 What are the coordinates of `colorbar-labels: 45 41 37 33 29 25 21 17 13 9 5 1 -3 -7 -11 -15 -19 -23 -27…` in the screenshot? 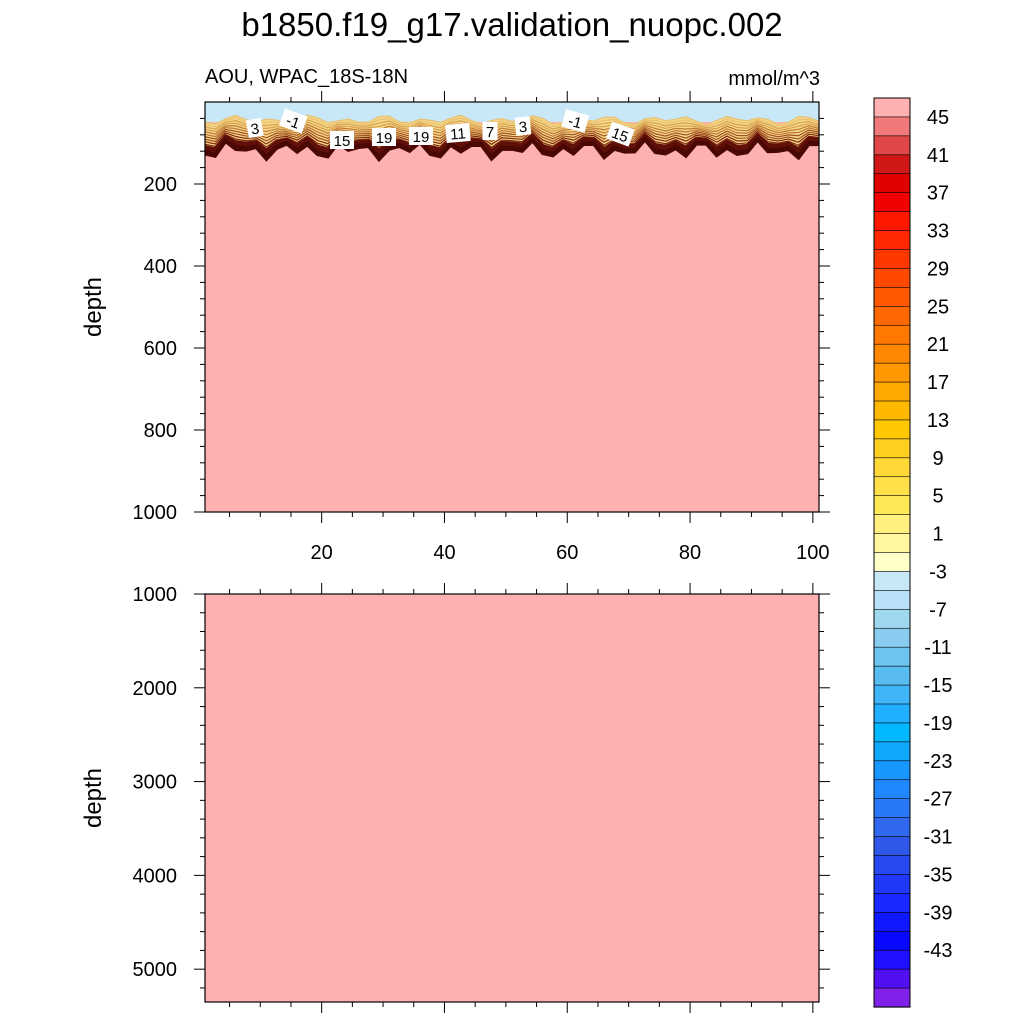 It's located at (938, 534).